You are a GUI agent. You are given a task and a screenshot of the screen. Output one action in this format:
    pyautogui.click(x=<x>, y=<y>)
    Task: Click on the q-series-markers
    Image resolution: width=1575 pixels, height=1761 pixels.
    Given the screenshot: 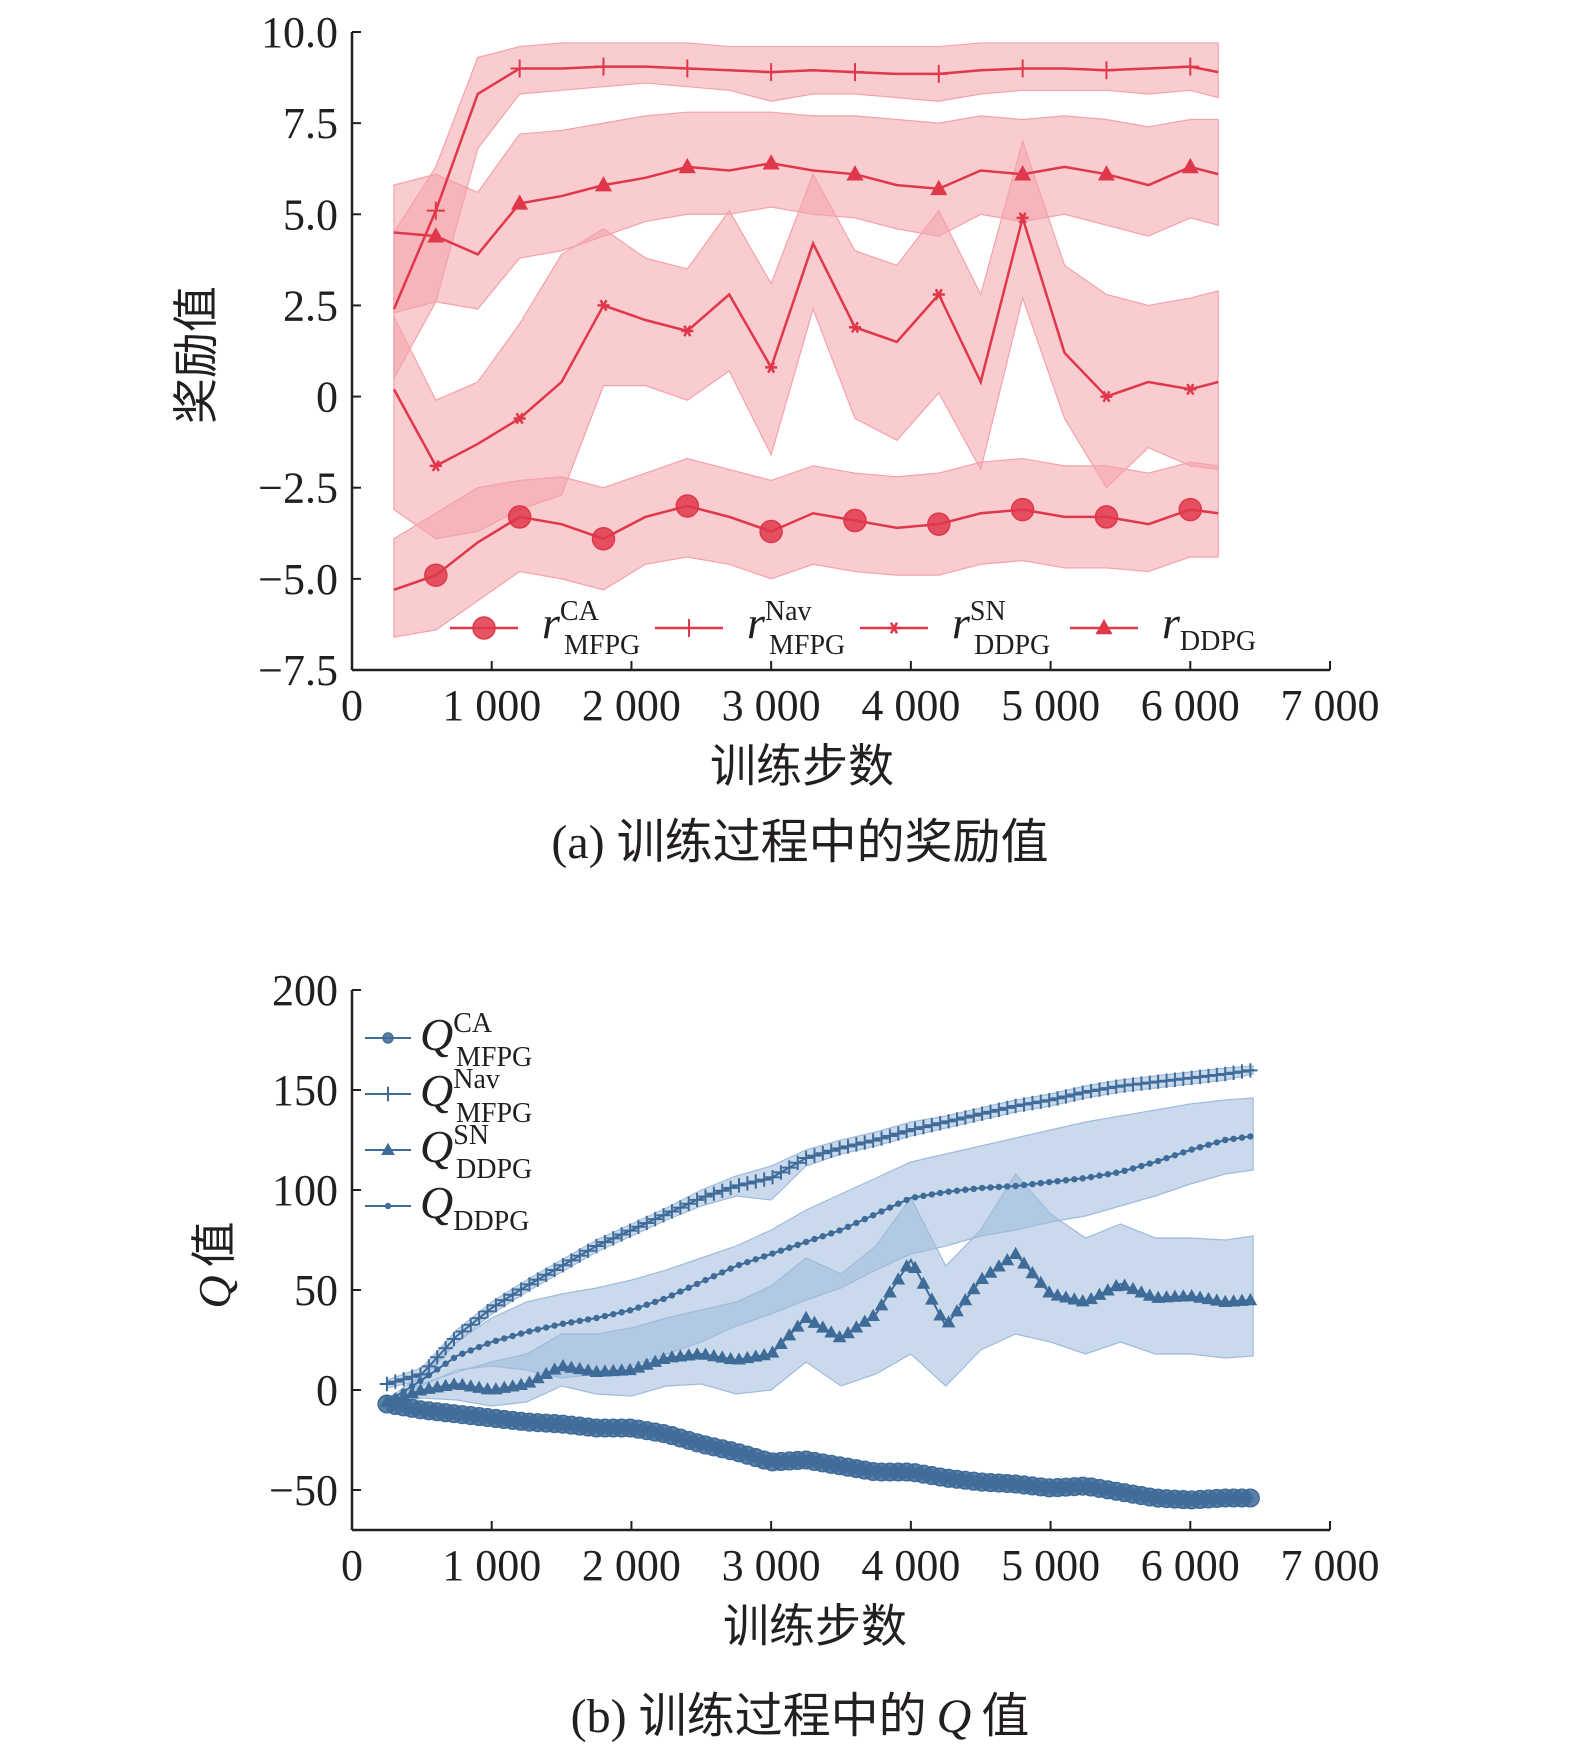 What is the action you would take?
    pyautogui.click(x=818, y=1286)
    